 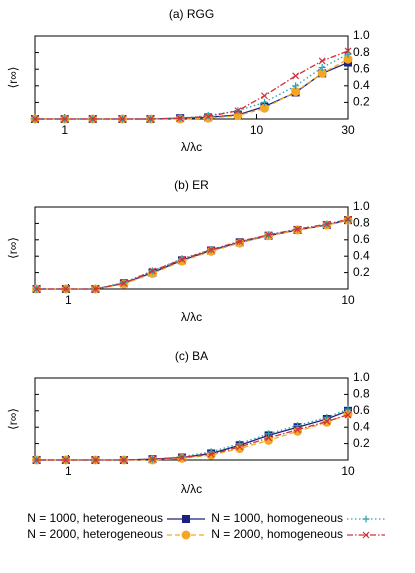 What do you see at coordinates (277, 534) in the screenshot?
I see `legend-label: N = 2000, homogeneous` at bounding box center [277, 534].